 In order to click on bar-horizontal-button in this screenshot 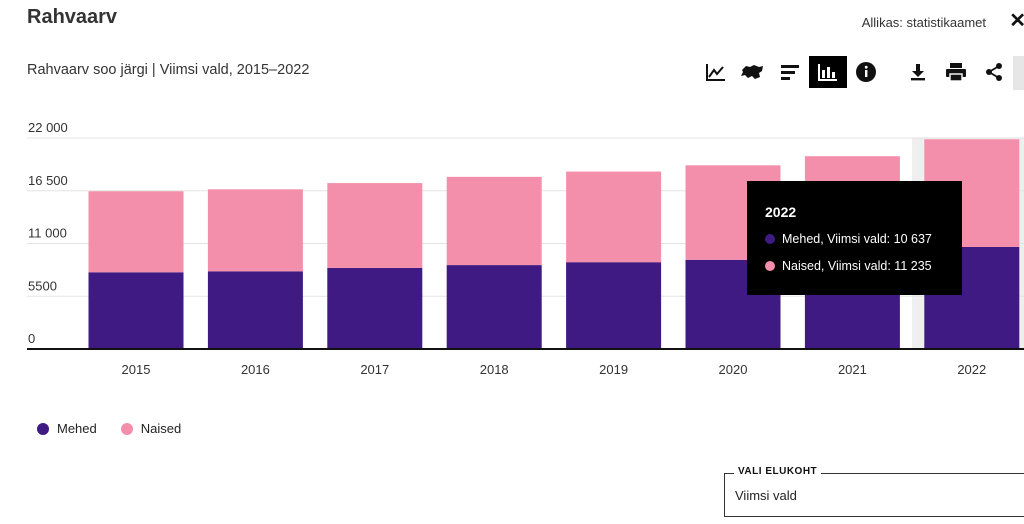, I will do `click(790, 72)`.